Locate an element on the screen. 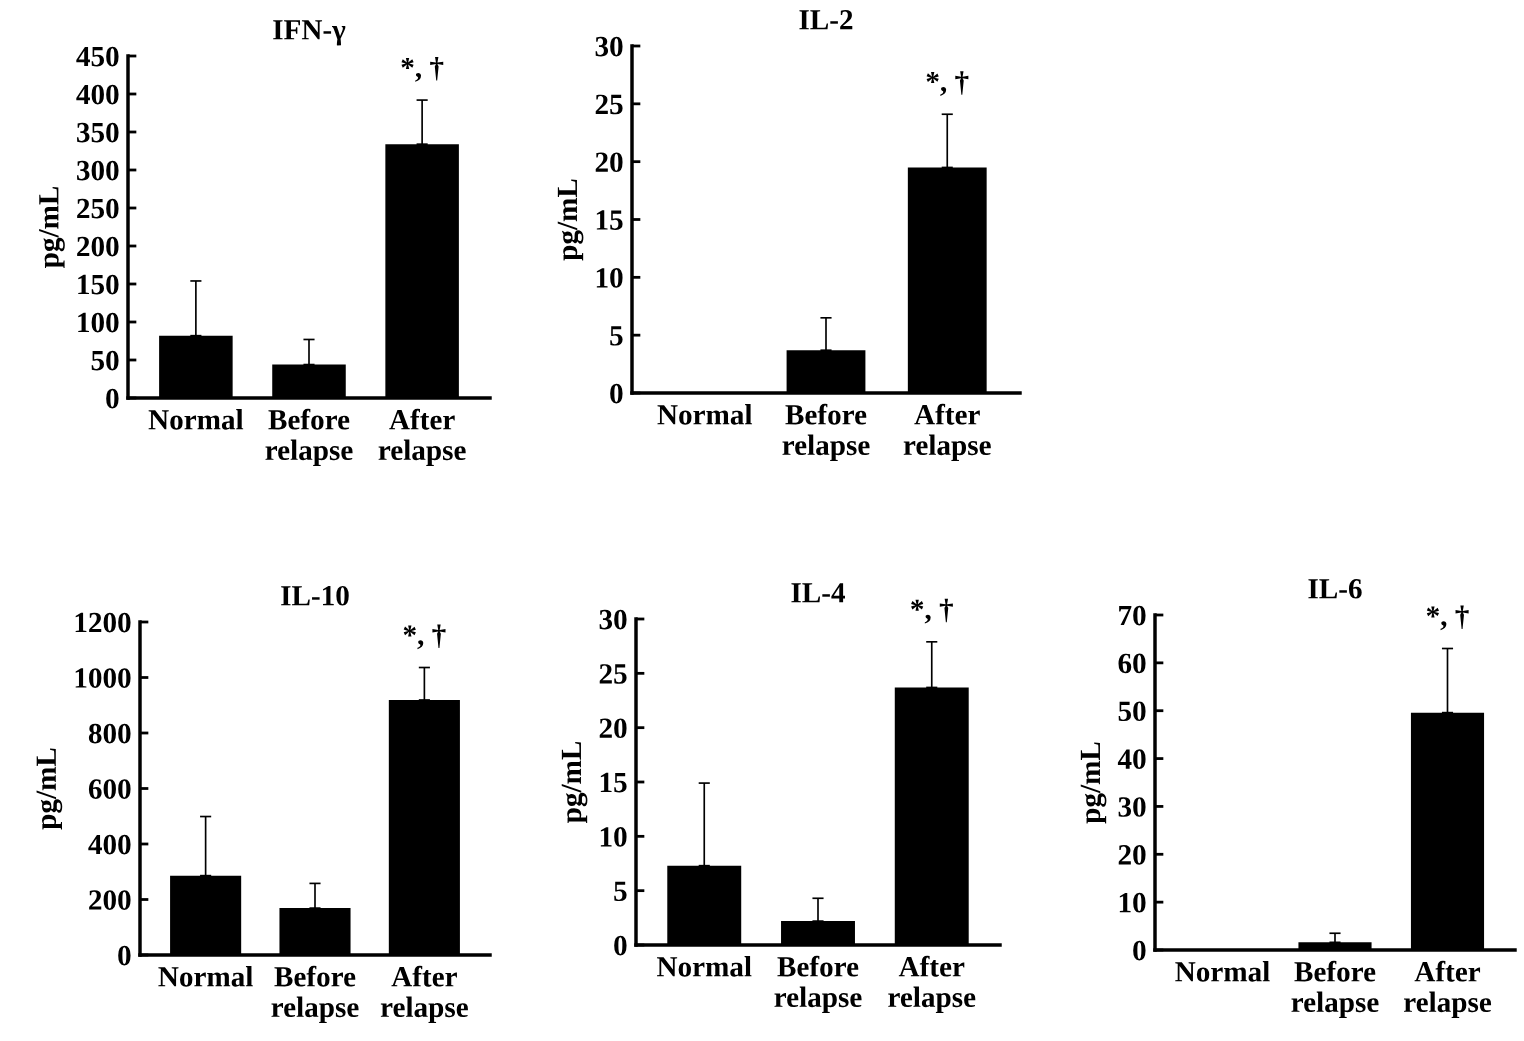 This screenshot has height=1041, width=1524. y-tick-label: 100 is located at coordinates (98, 322).